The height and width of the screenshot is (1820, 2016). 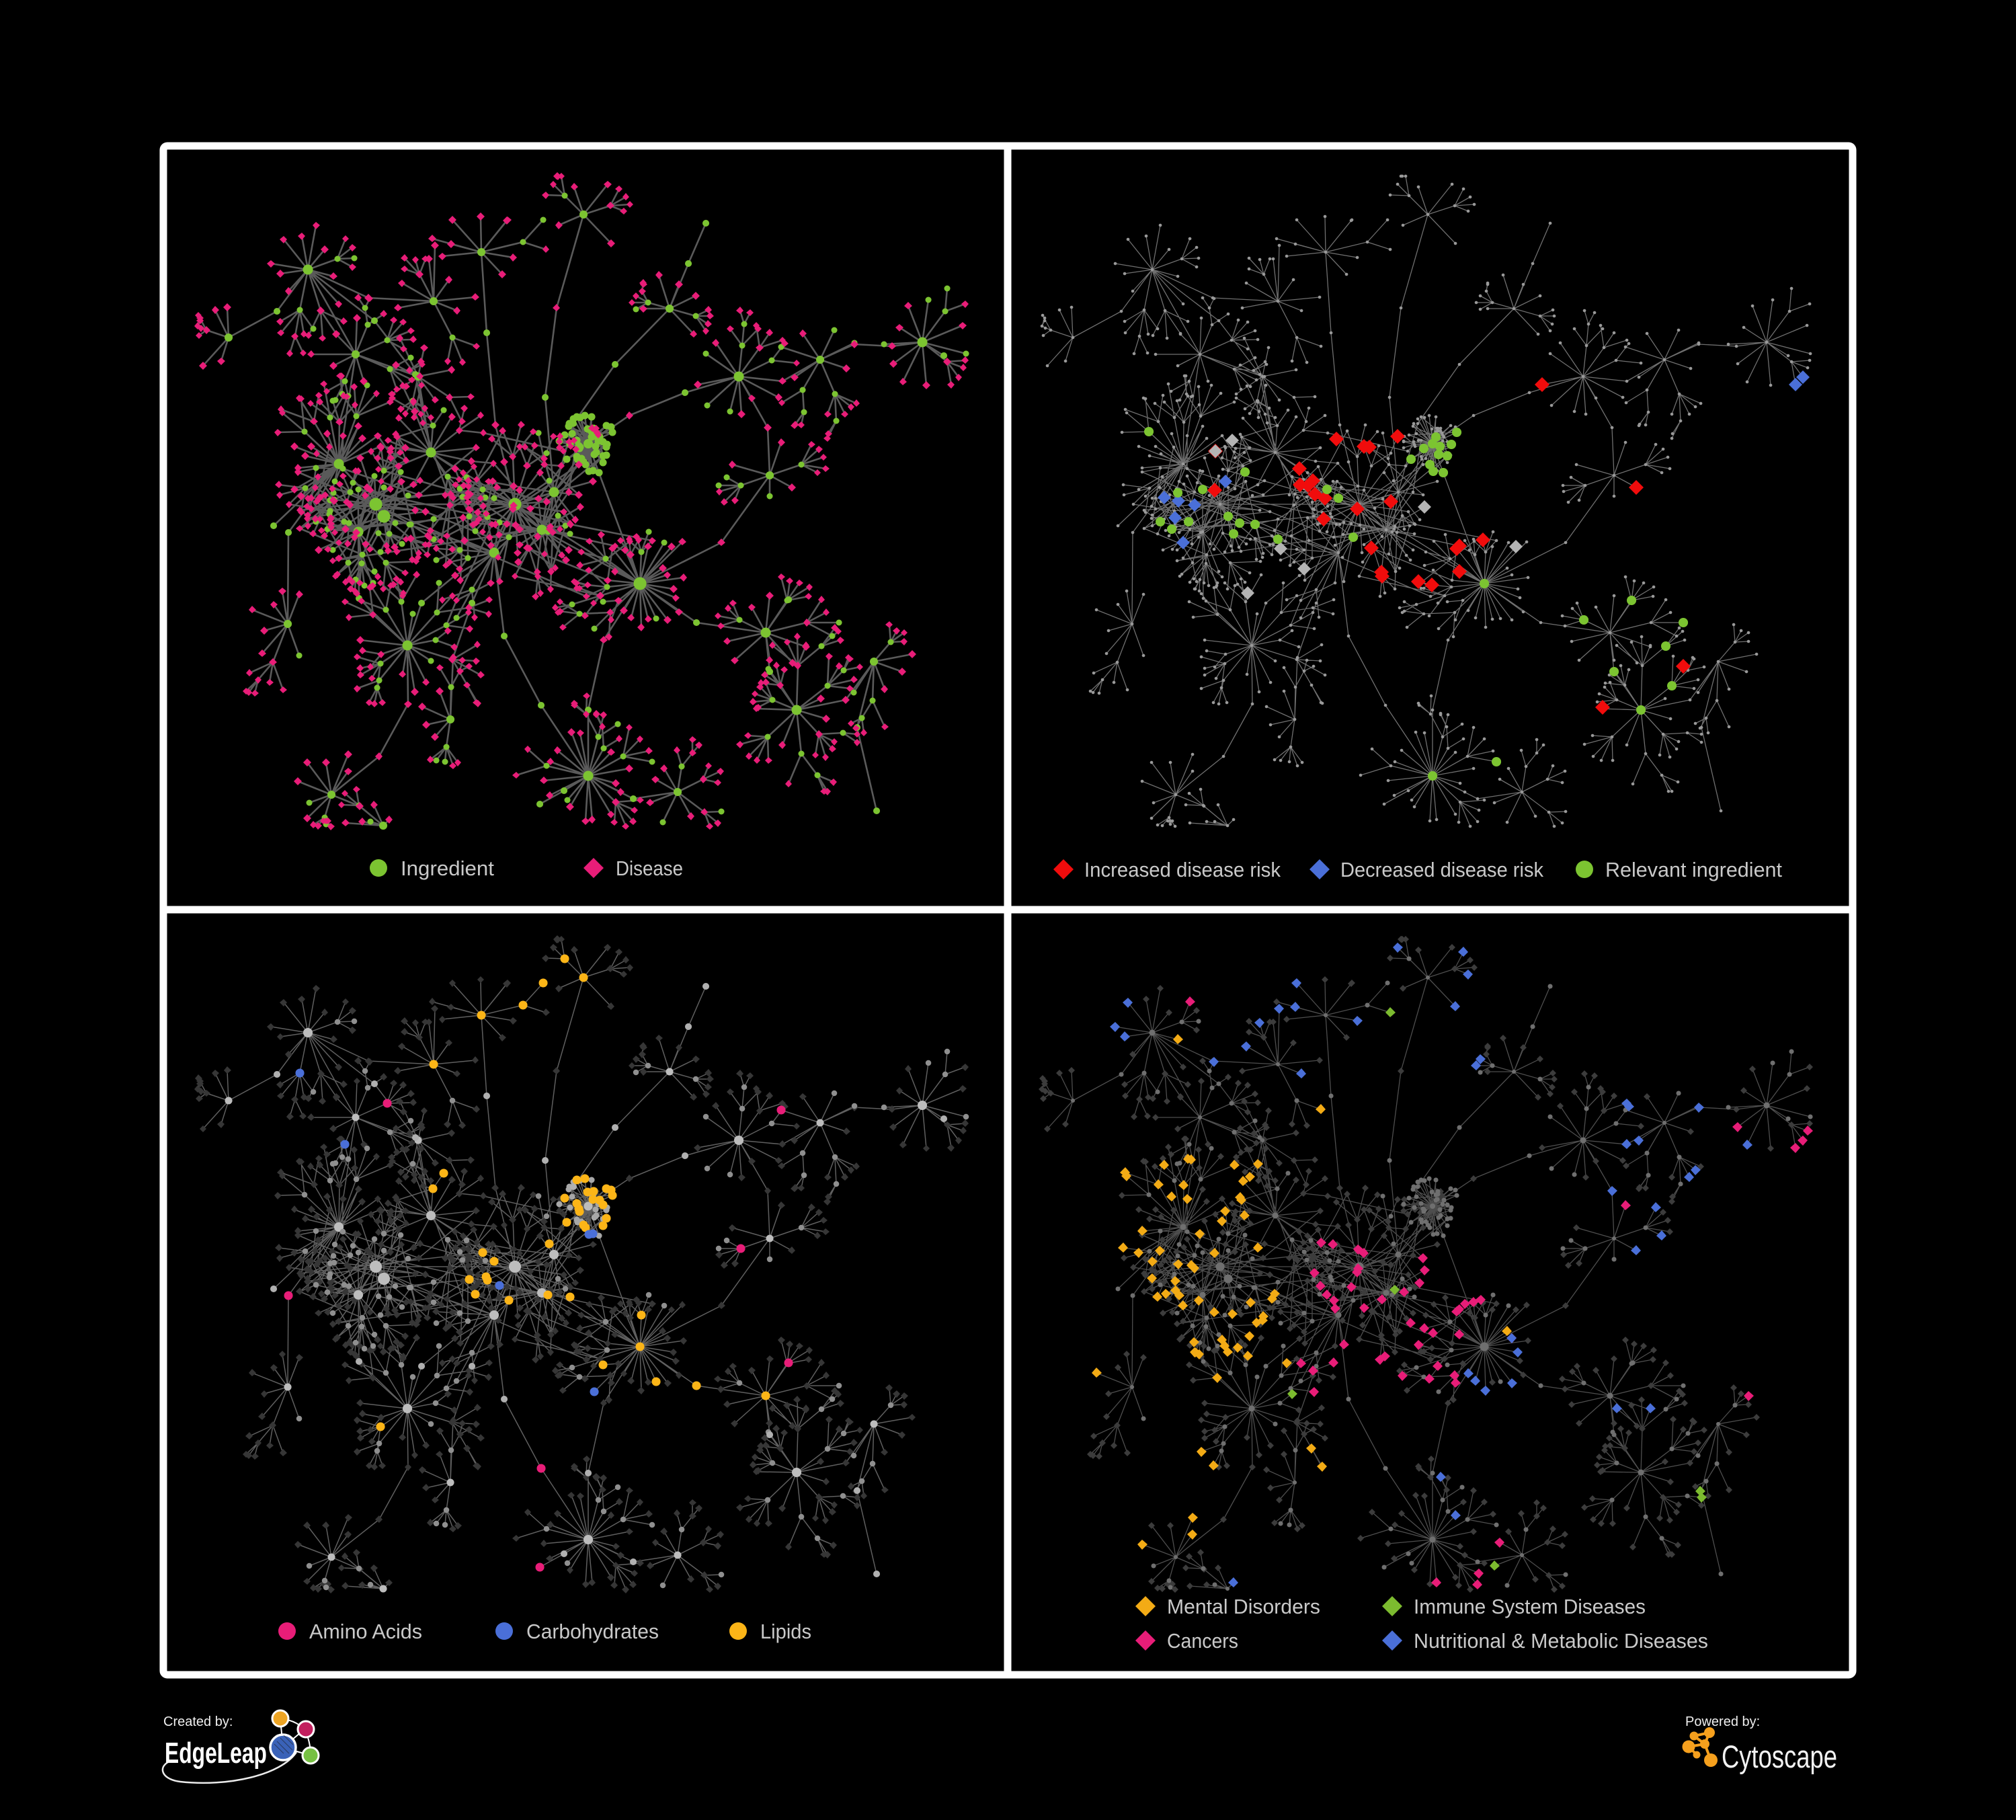 I want to click on svg-text: Immune System Diseases, so click(x=1530, y=1606).